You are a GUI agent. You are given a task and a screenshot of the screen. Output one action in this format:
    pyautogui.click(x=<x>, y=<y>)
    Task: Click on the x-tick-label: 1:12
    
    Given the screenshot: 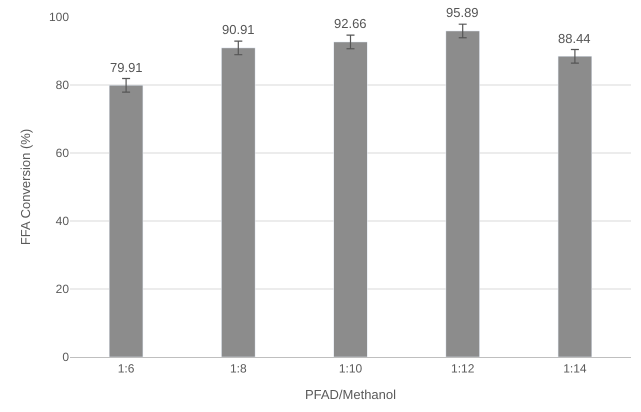 What is the action you would take?
    pyautogui.click(x=463, y=368)
    